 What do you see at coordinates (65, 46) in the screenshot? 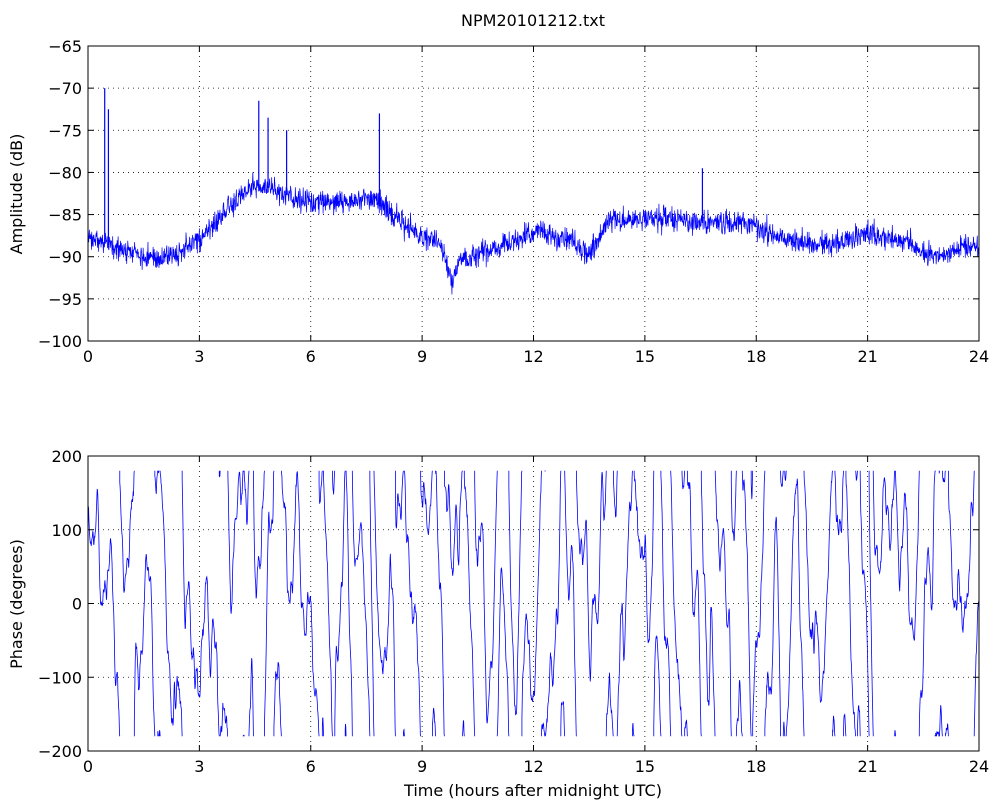
I see `y-tick-label: −65` at bounding box center [65, 46].